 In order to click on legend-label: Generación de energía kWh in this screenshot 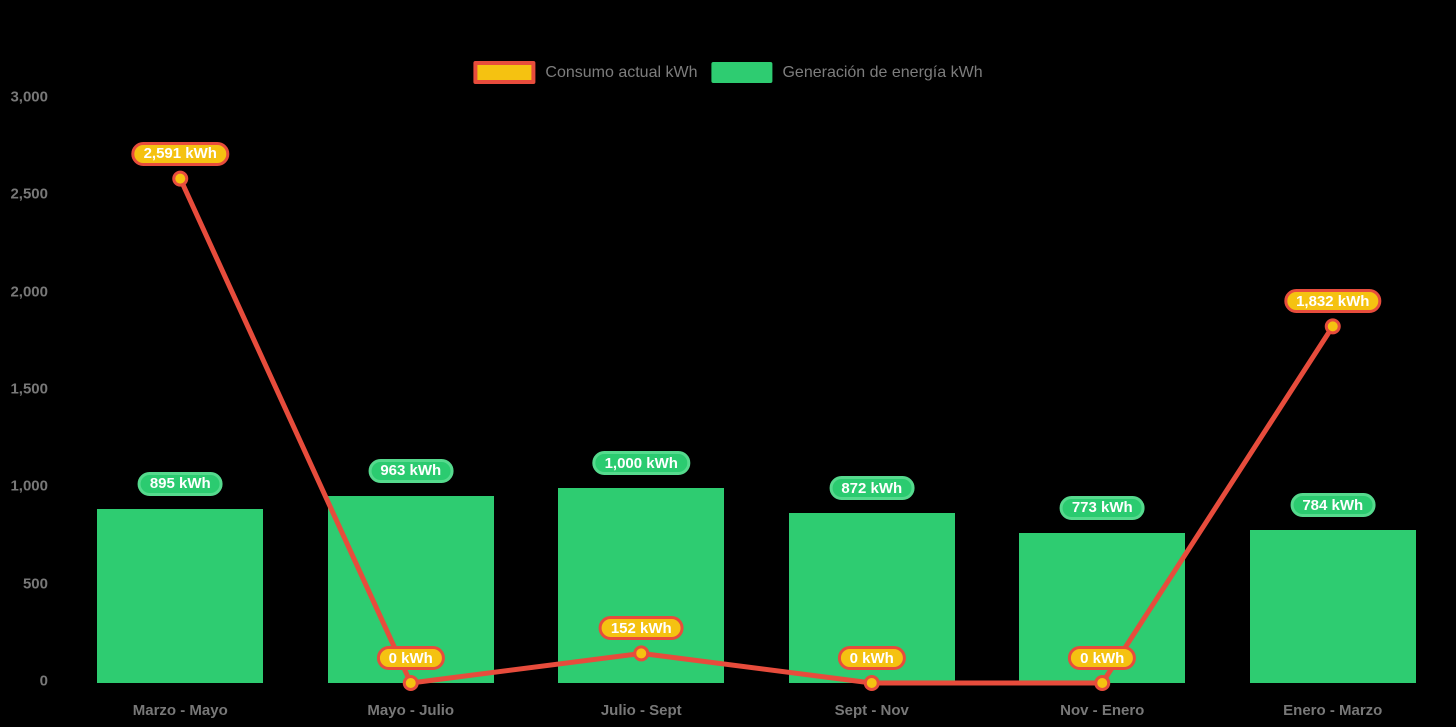, I will do `click(882, 72)`.